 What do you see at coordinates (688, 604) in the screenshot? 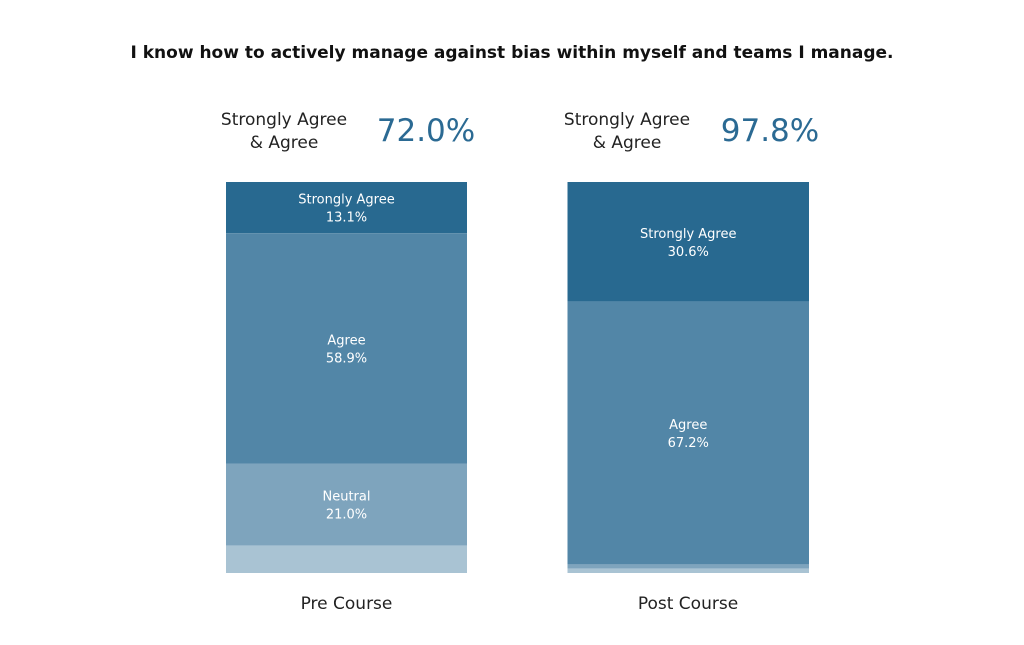
I see `category-label-post-course: Post Course` at bounding box center [688, 604].